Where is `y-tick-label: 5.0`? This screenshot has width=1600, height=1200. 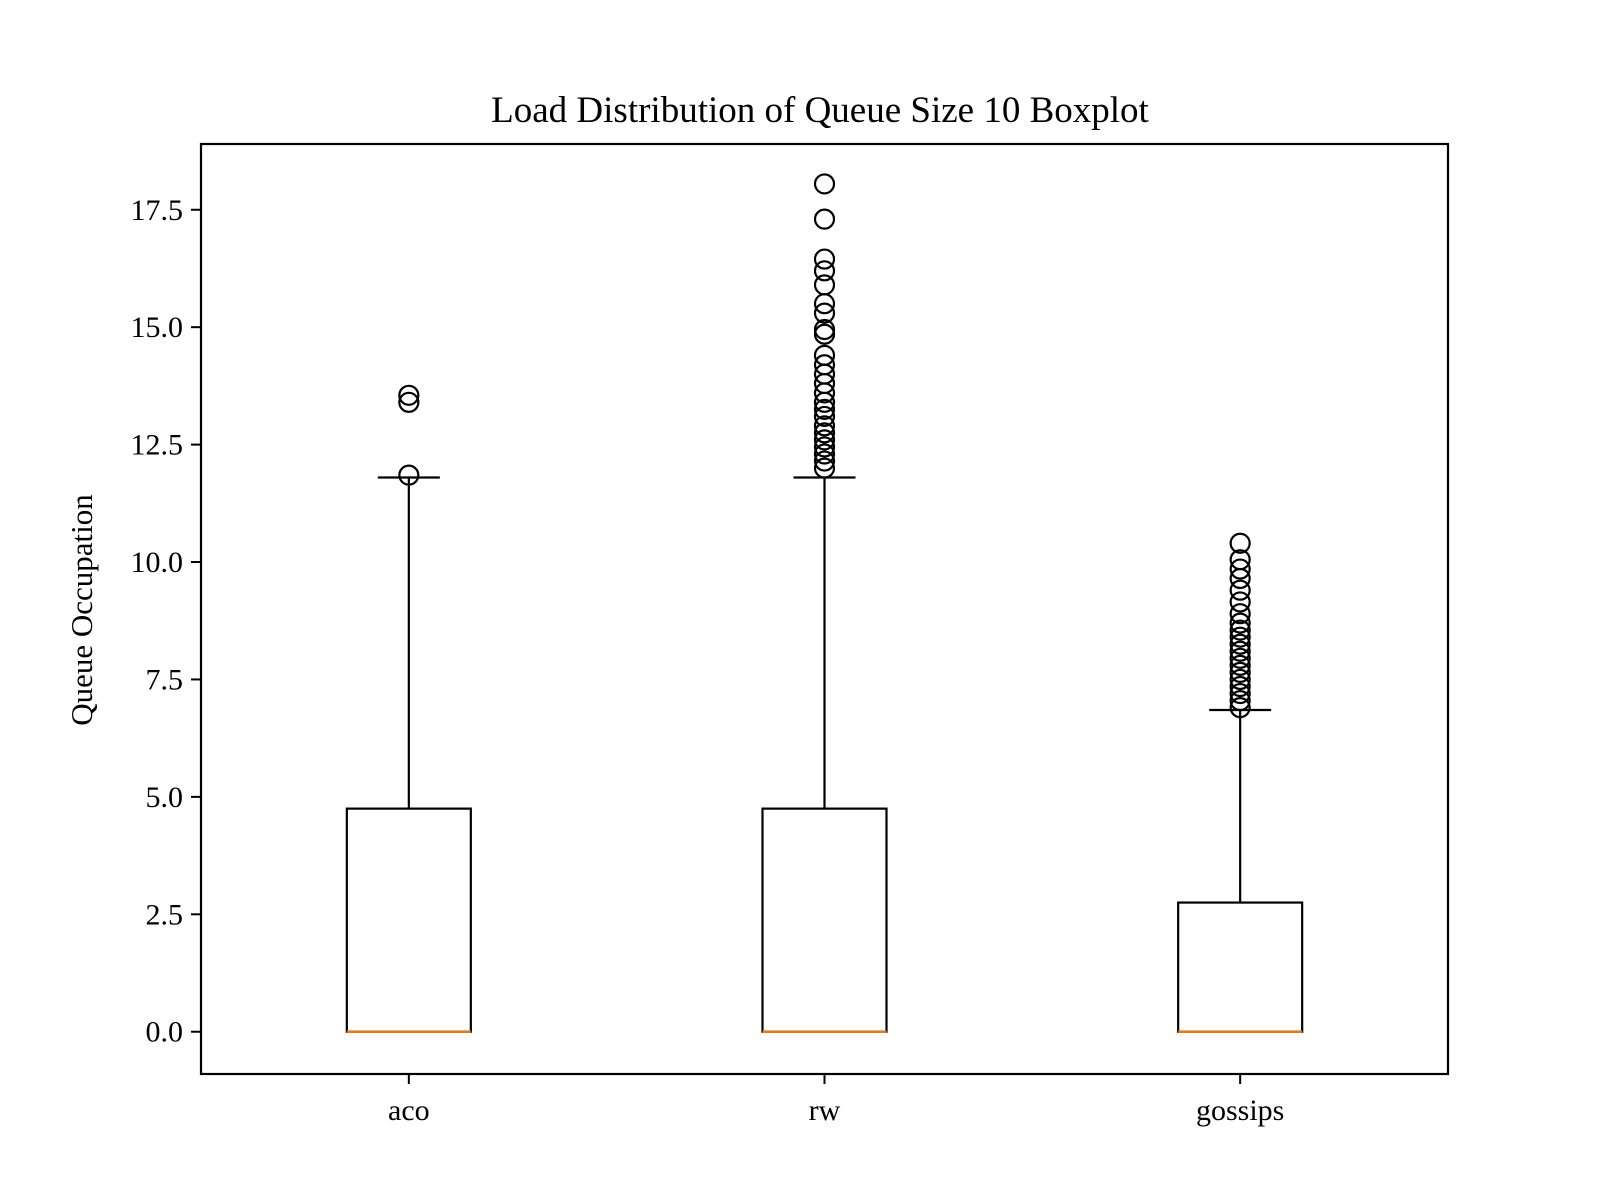 y-tick-label: 5.0 is located at coordinates (165, 797).